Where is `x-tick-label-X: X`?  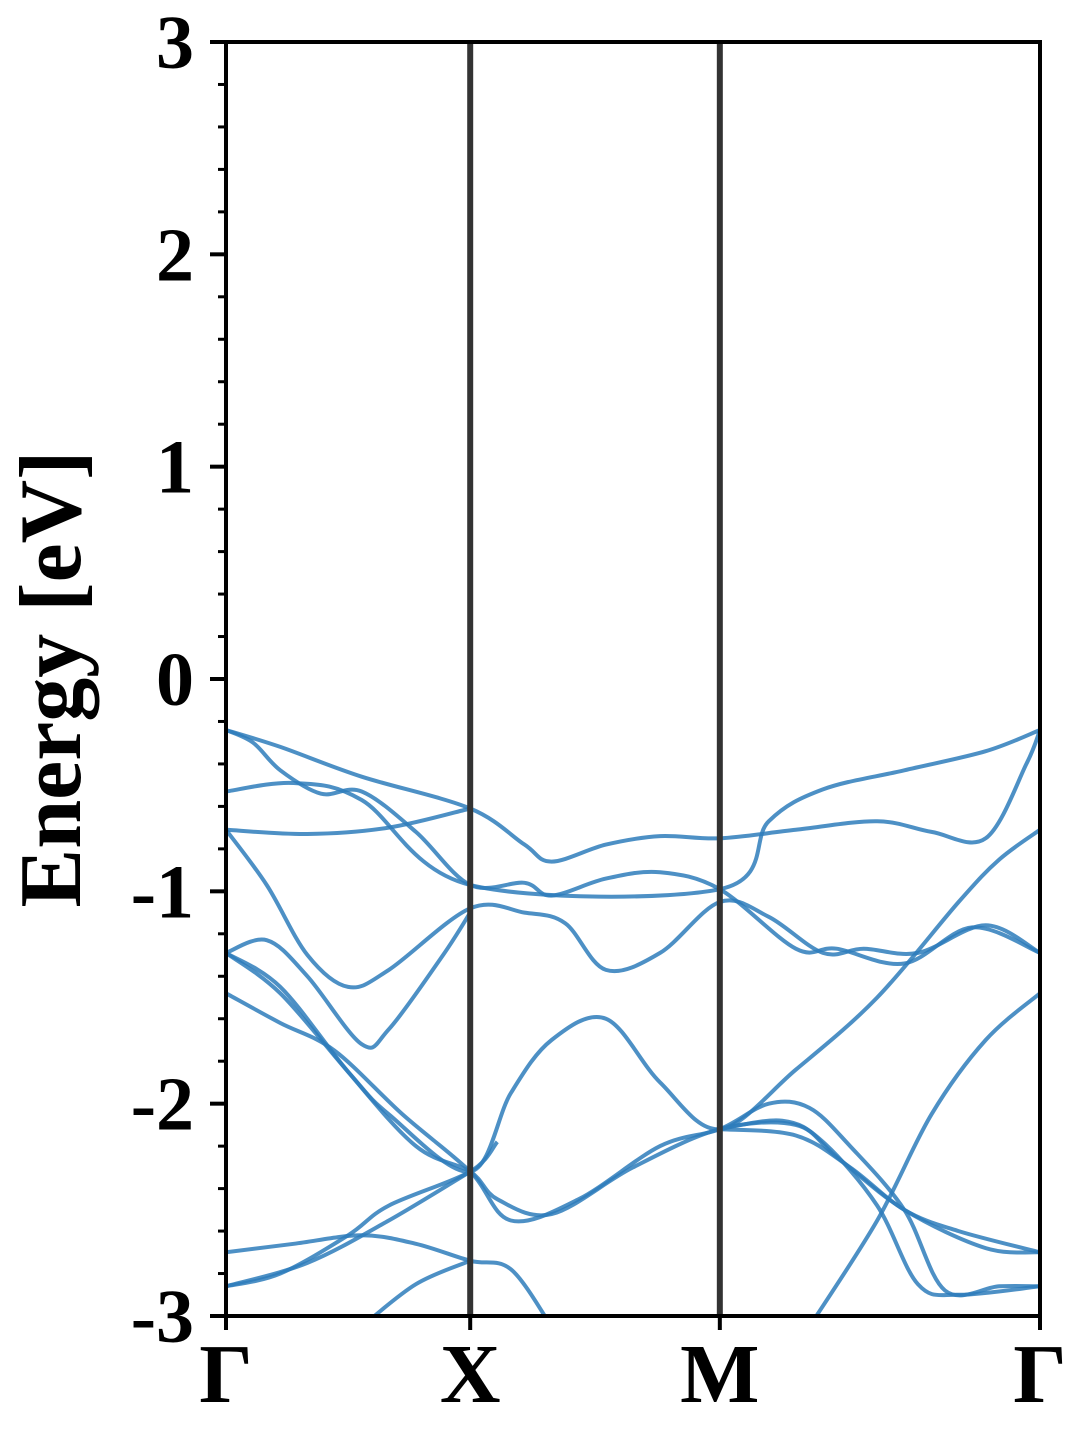
x-tick-label-X: X is located at coordinates (470, 1374).